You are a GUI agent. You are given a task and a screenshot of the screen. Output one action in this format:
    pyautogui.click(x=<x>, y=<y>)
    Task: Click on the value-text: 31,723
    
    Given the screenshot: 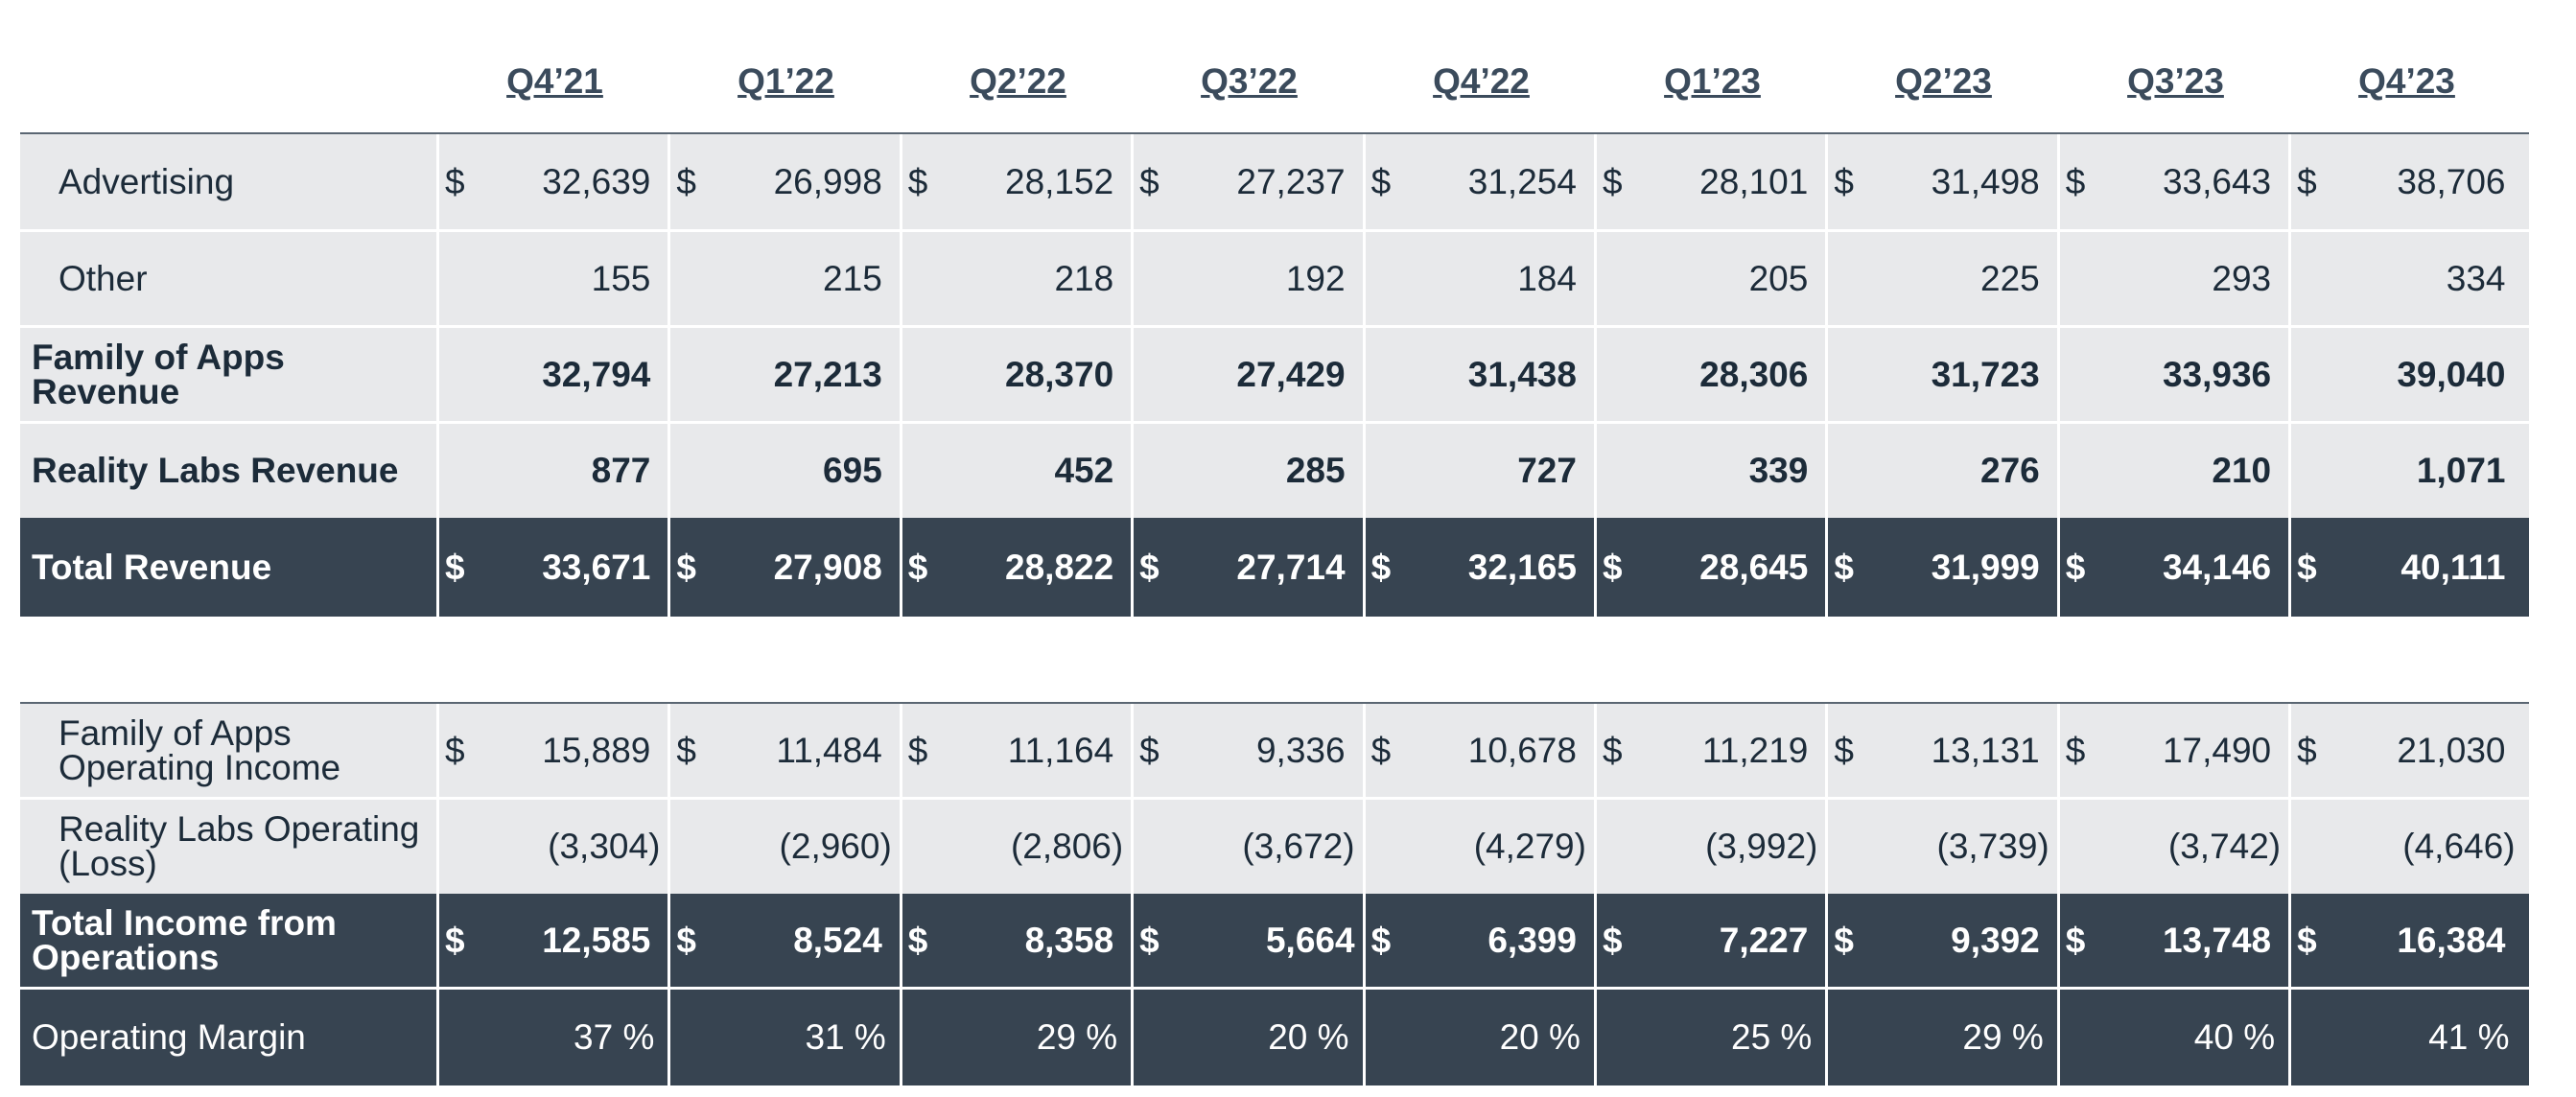 What is the action you would take?
    pyautogui.click(x=1985, y=374)
    